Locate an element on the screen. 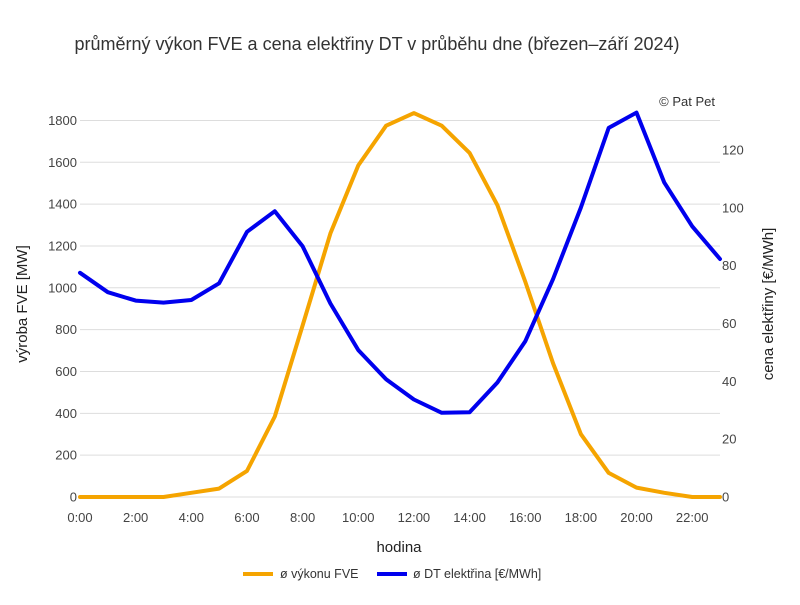  x-tick-label-0:00: 0:00 is located at coordinates (79, 517).